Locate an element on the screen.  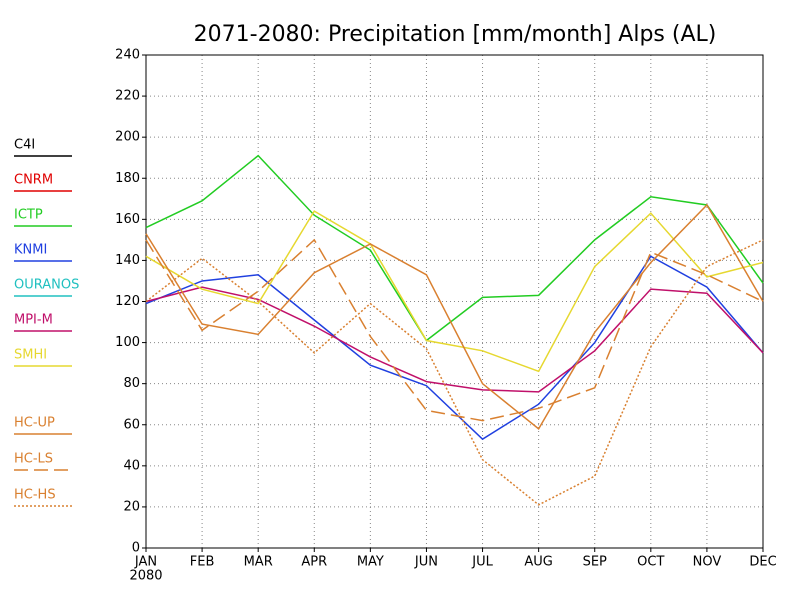
legend-label: C4I is located at coordinates (24, 145).